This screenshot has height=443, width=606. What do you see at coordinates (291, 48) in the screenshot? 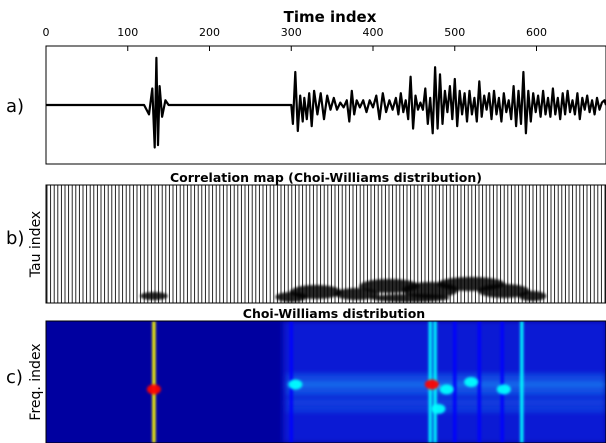
I see `x-tick-marks` at bounding box center [291, 48].